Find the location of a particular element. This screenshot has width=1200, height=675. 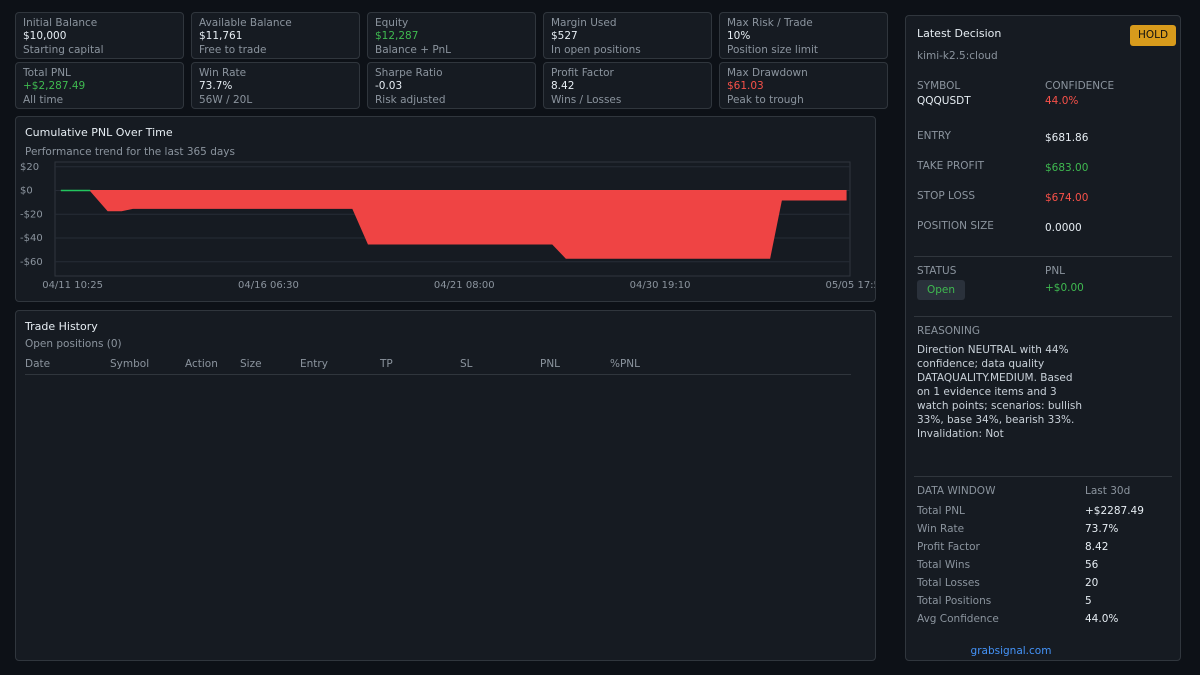

x-tick-label: 05/05 17:55 is located at coordinates (850, 285).